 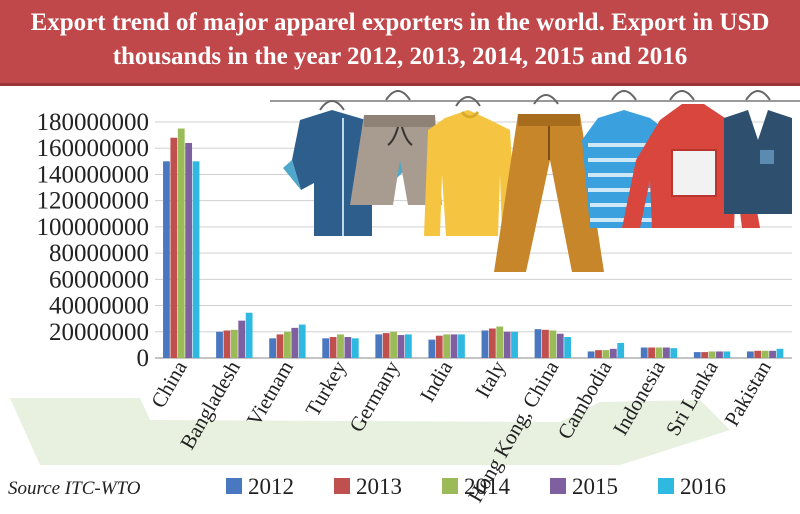 I want to click on x-tick-label: Pakistan, so click(x=747, y=393).